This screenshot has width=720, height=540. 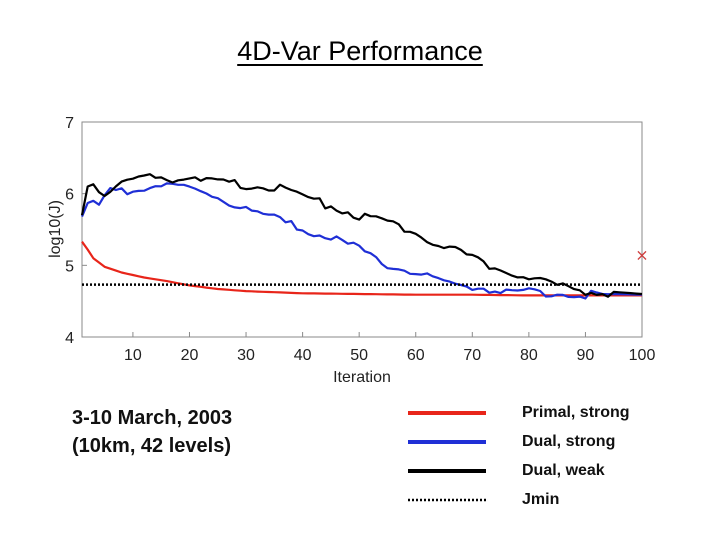 What do you see at coordinates (563, 470) in the screenshot?
I see `legend-label-dual-weak: Dual, weak` at bounding box center [563, 470].